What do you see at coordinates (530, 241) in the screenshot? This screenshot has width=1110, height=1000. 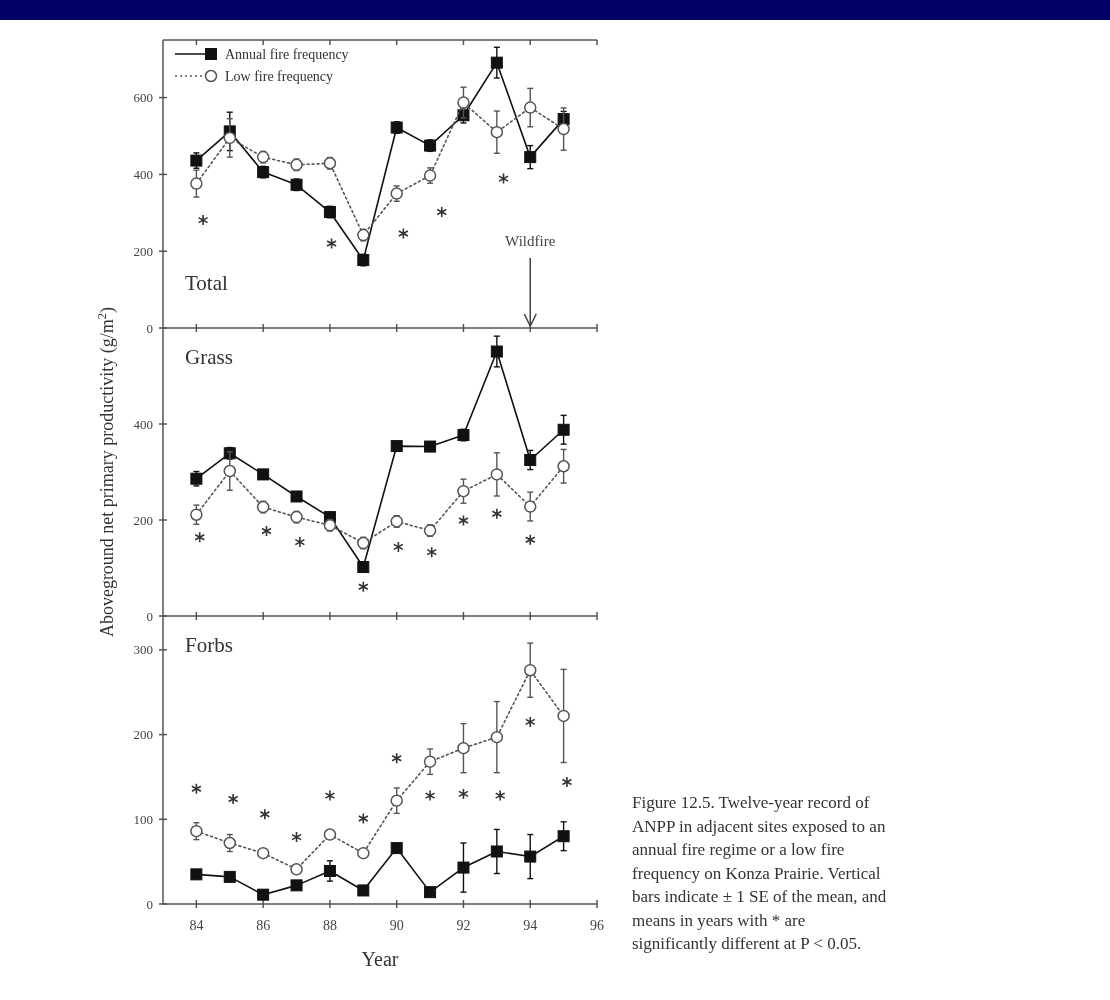 I see `ref-line-label: Wildfire` at bounding box center [530, 241].